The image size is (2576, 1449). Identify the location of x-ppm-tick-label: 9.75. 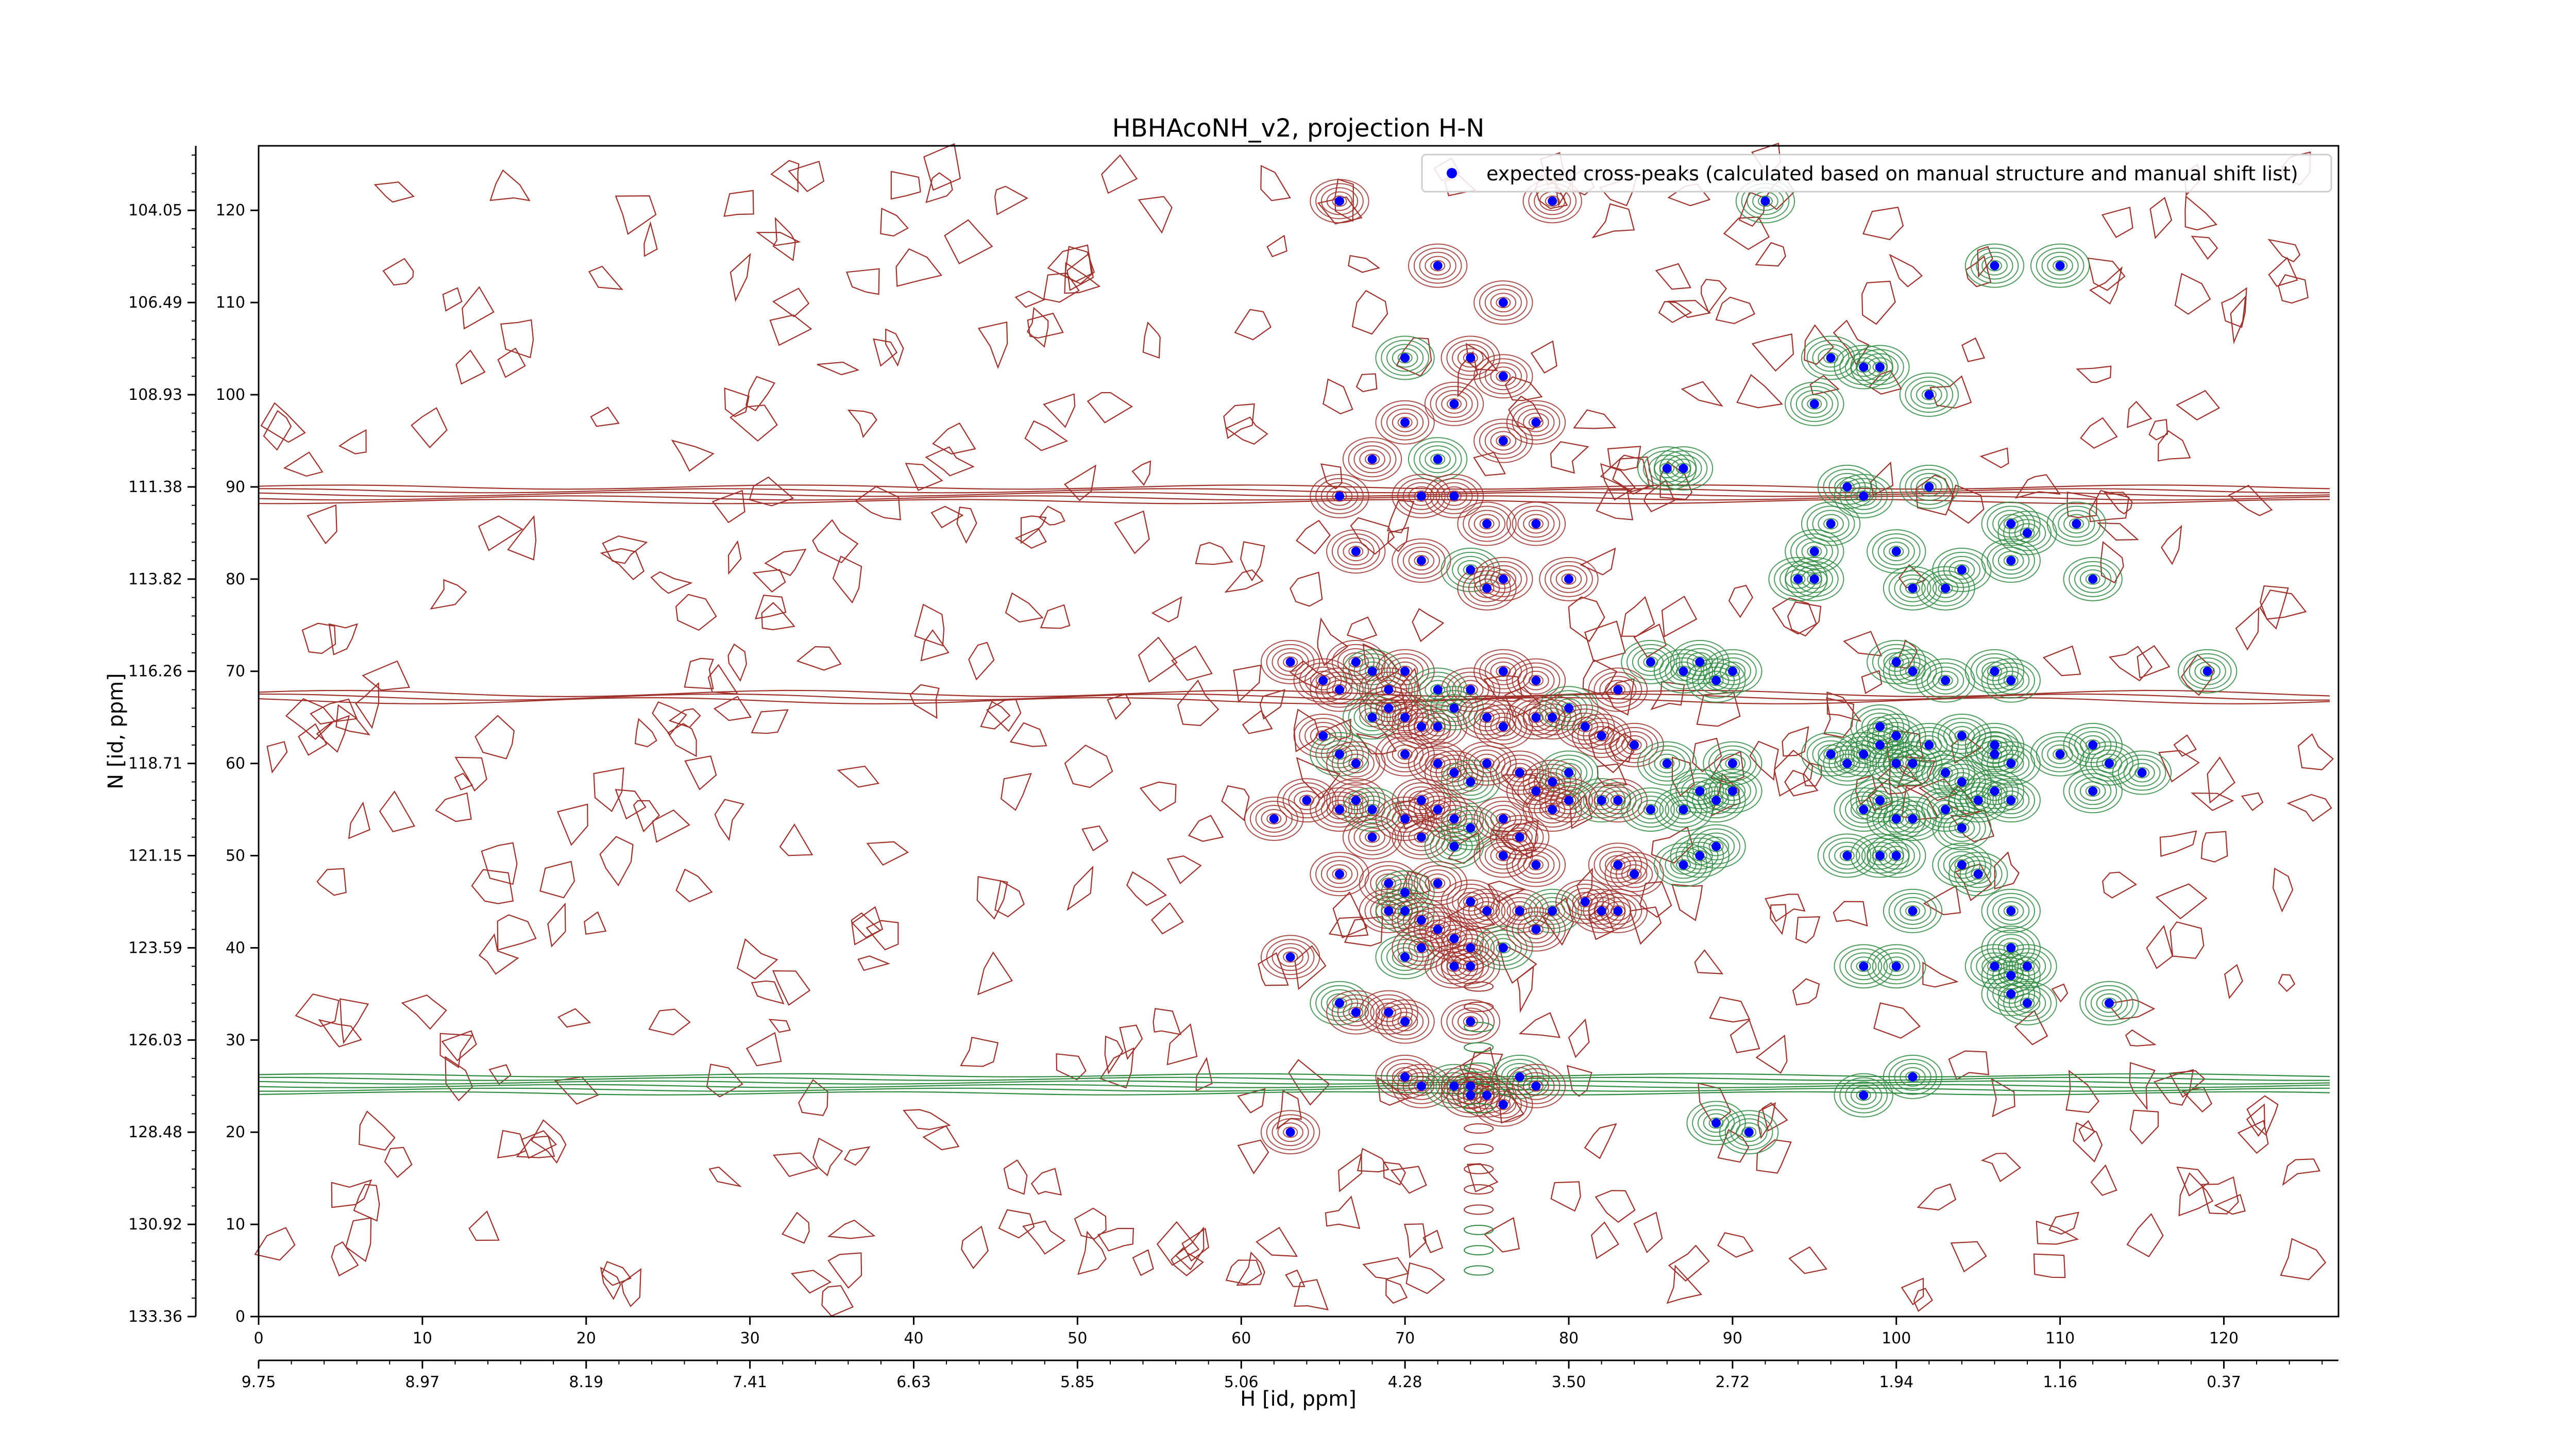
(259, 1382).